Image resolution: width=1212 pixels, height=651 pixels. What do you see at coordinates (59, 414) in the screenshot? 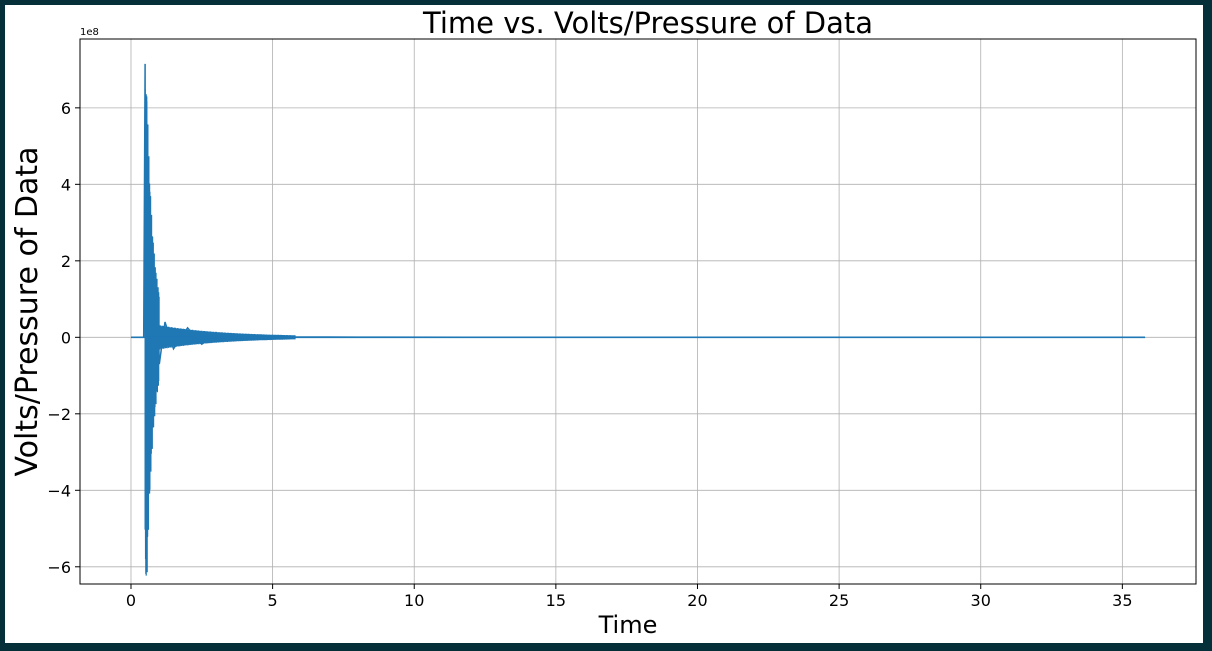
I see `y-tick-label: −2` at bounding box center [59, 414].